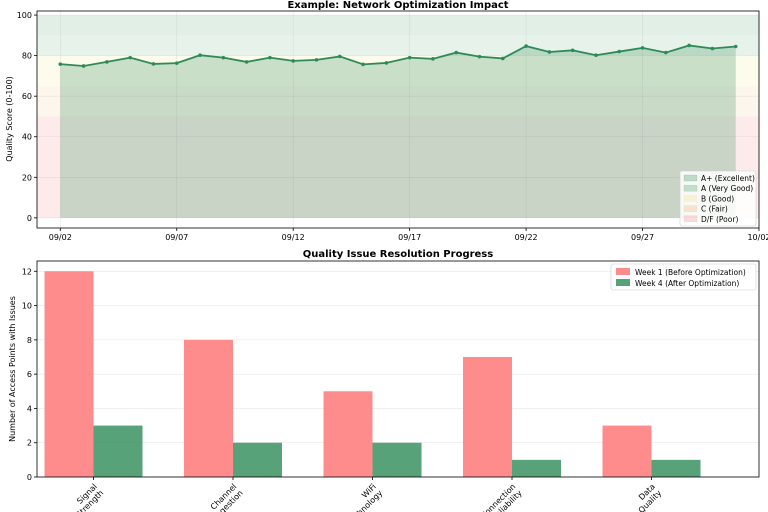 The image size is (768, 512). What do you see at coordinates (714, 209) in the screenshot?
I see `top-legend-label: C (Fair)` at bounding box center [714, 209].